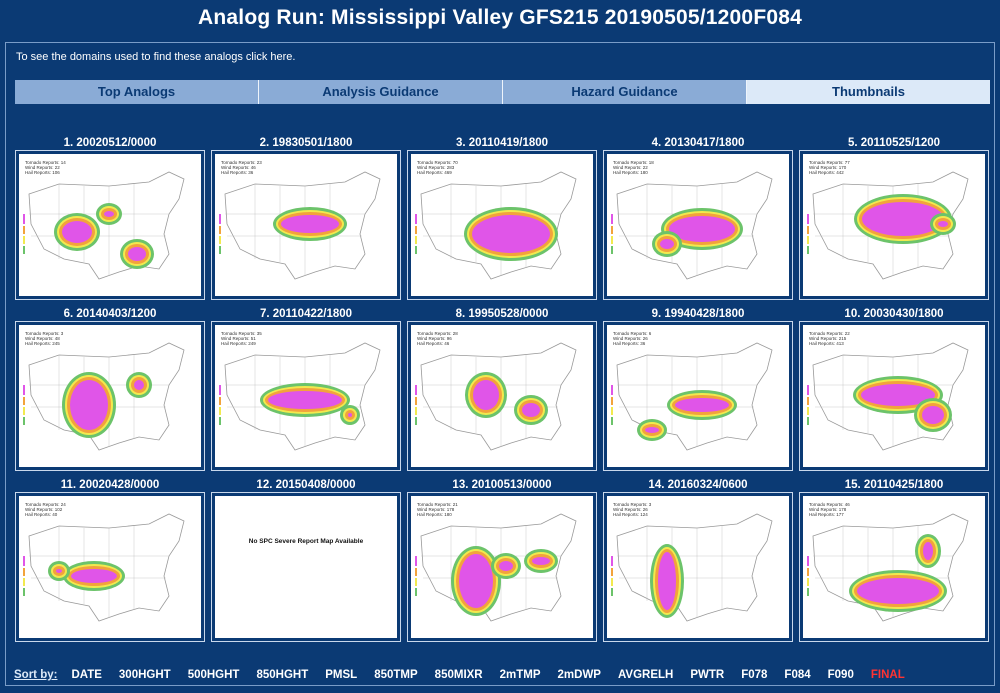 The width and height of the screenshot is (1000, 693). I want to click on thumbnail-label: 14. 20160324/0600, so click(698, 485).